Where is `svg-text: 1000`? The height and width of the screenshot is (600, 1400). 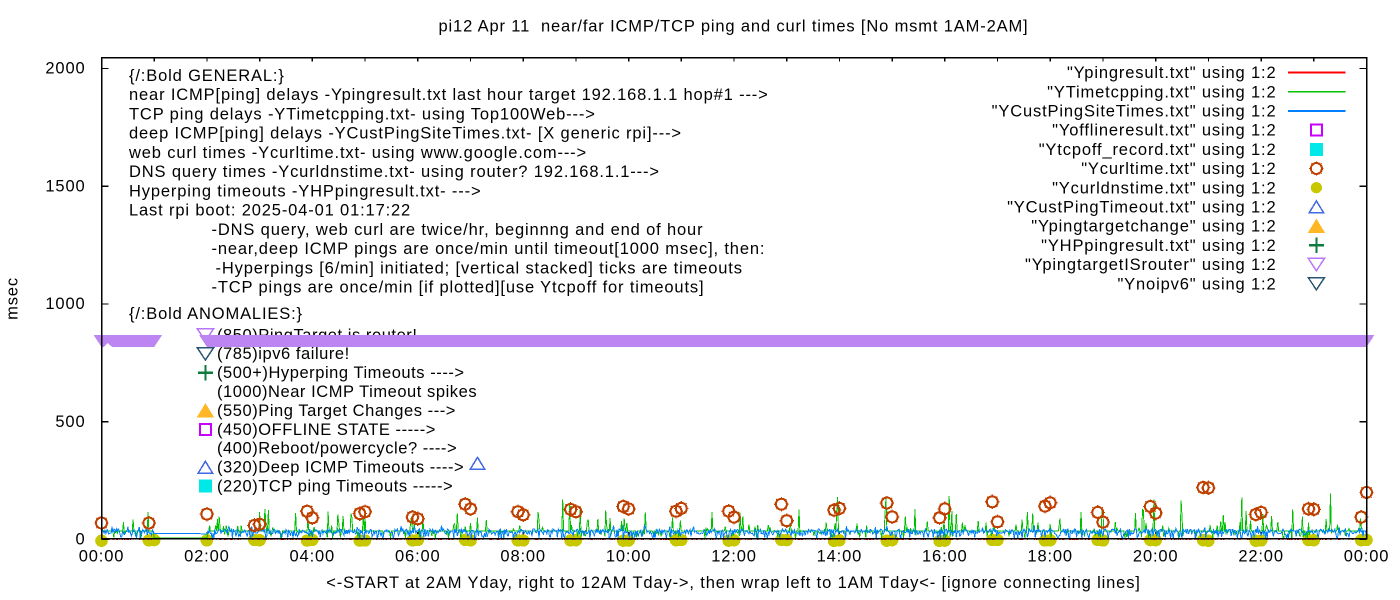 svg-text: 1000 is located at coordinates (65, 304).